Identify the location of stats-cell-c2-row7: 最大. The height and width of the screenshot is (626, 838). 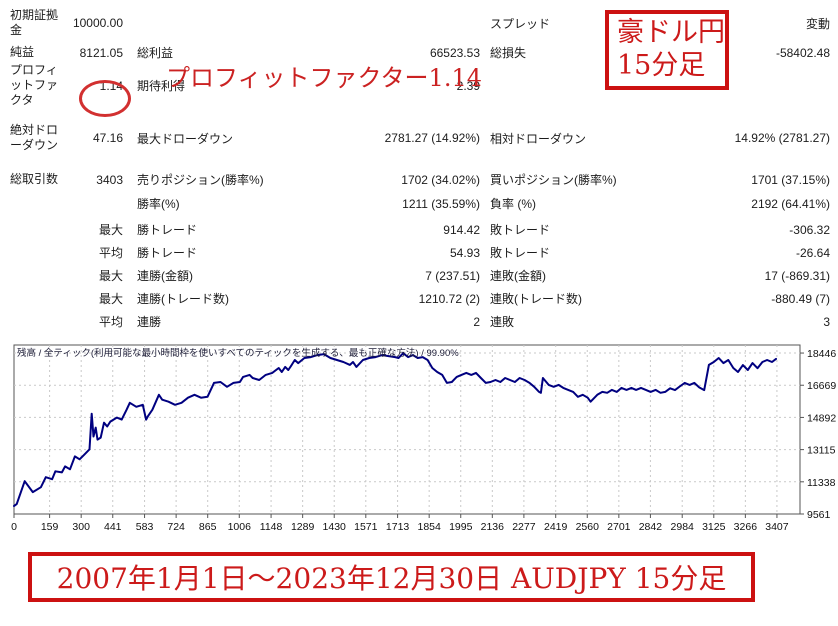
(110, 230).